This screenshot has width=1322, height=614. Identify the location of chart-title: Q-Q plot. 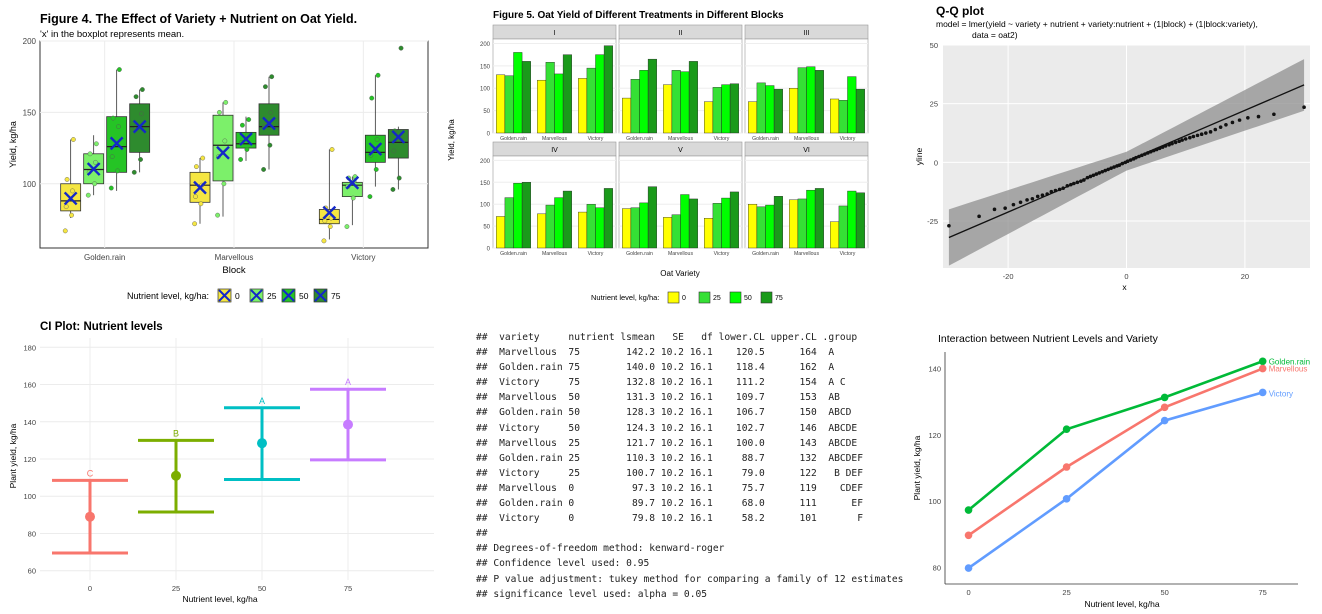
(960, 11).